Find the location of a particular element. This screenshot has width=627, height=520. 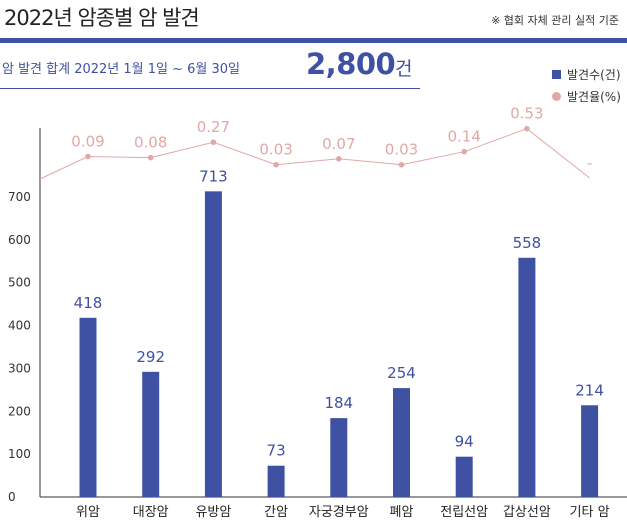

summary-label: 암 발견 합계 2022년 1월 1일 ~ 6월 30일 is located at coordinates (121, 69).